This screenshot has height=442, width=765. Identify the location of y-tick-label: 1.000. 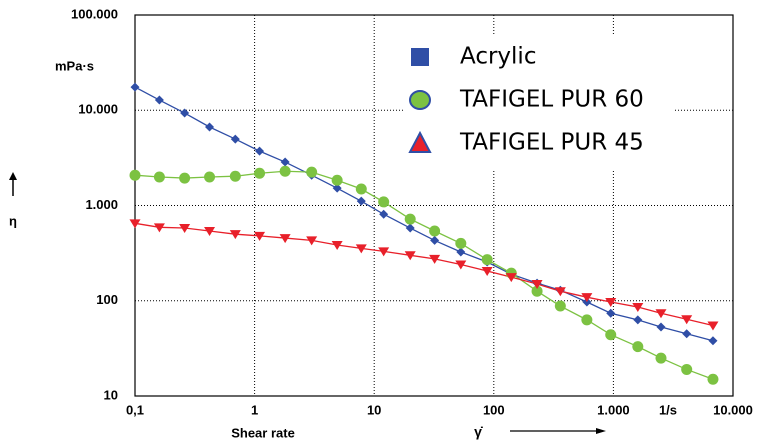
(101, 204).